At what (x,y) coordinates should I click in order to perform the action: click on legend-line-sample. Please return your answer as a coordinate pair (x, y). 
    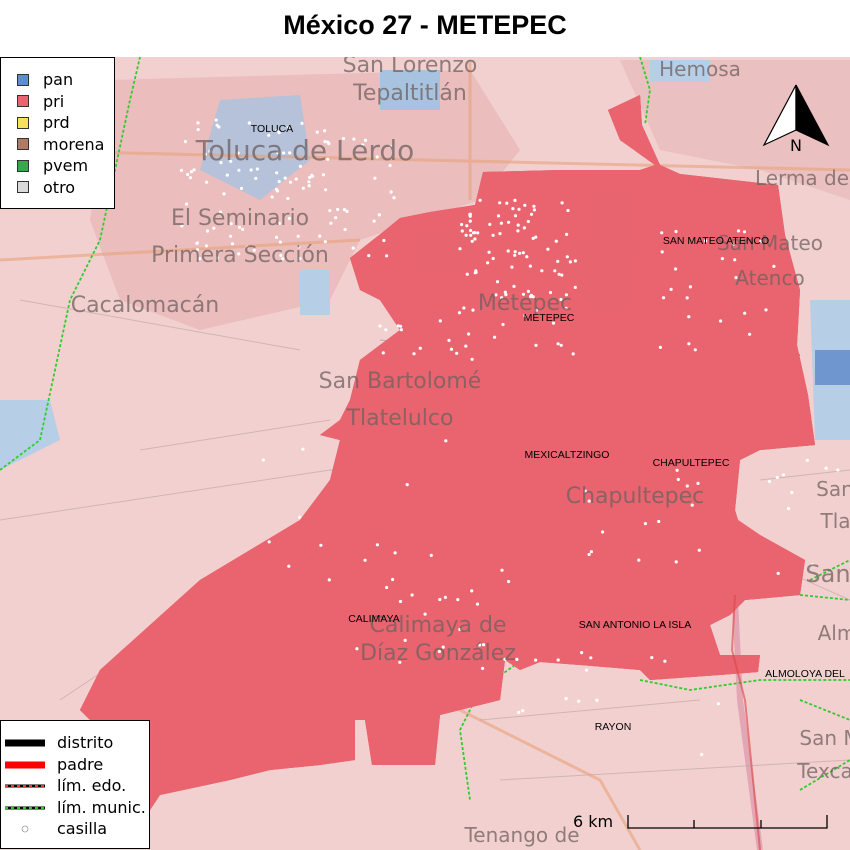
    Looking at the image, I should click on (25, 807).